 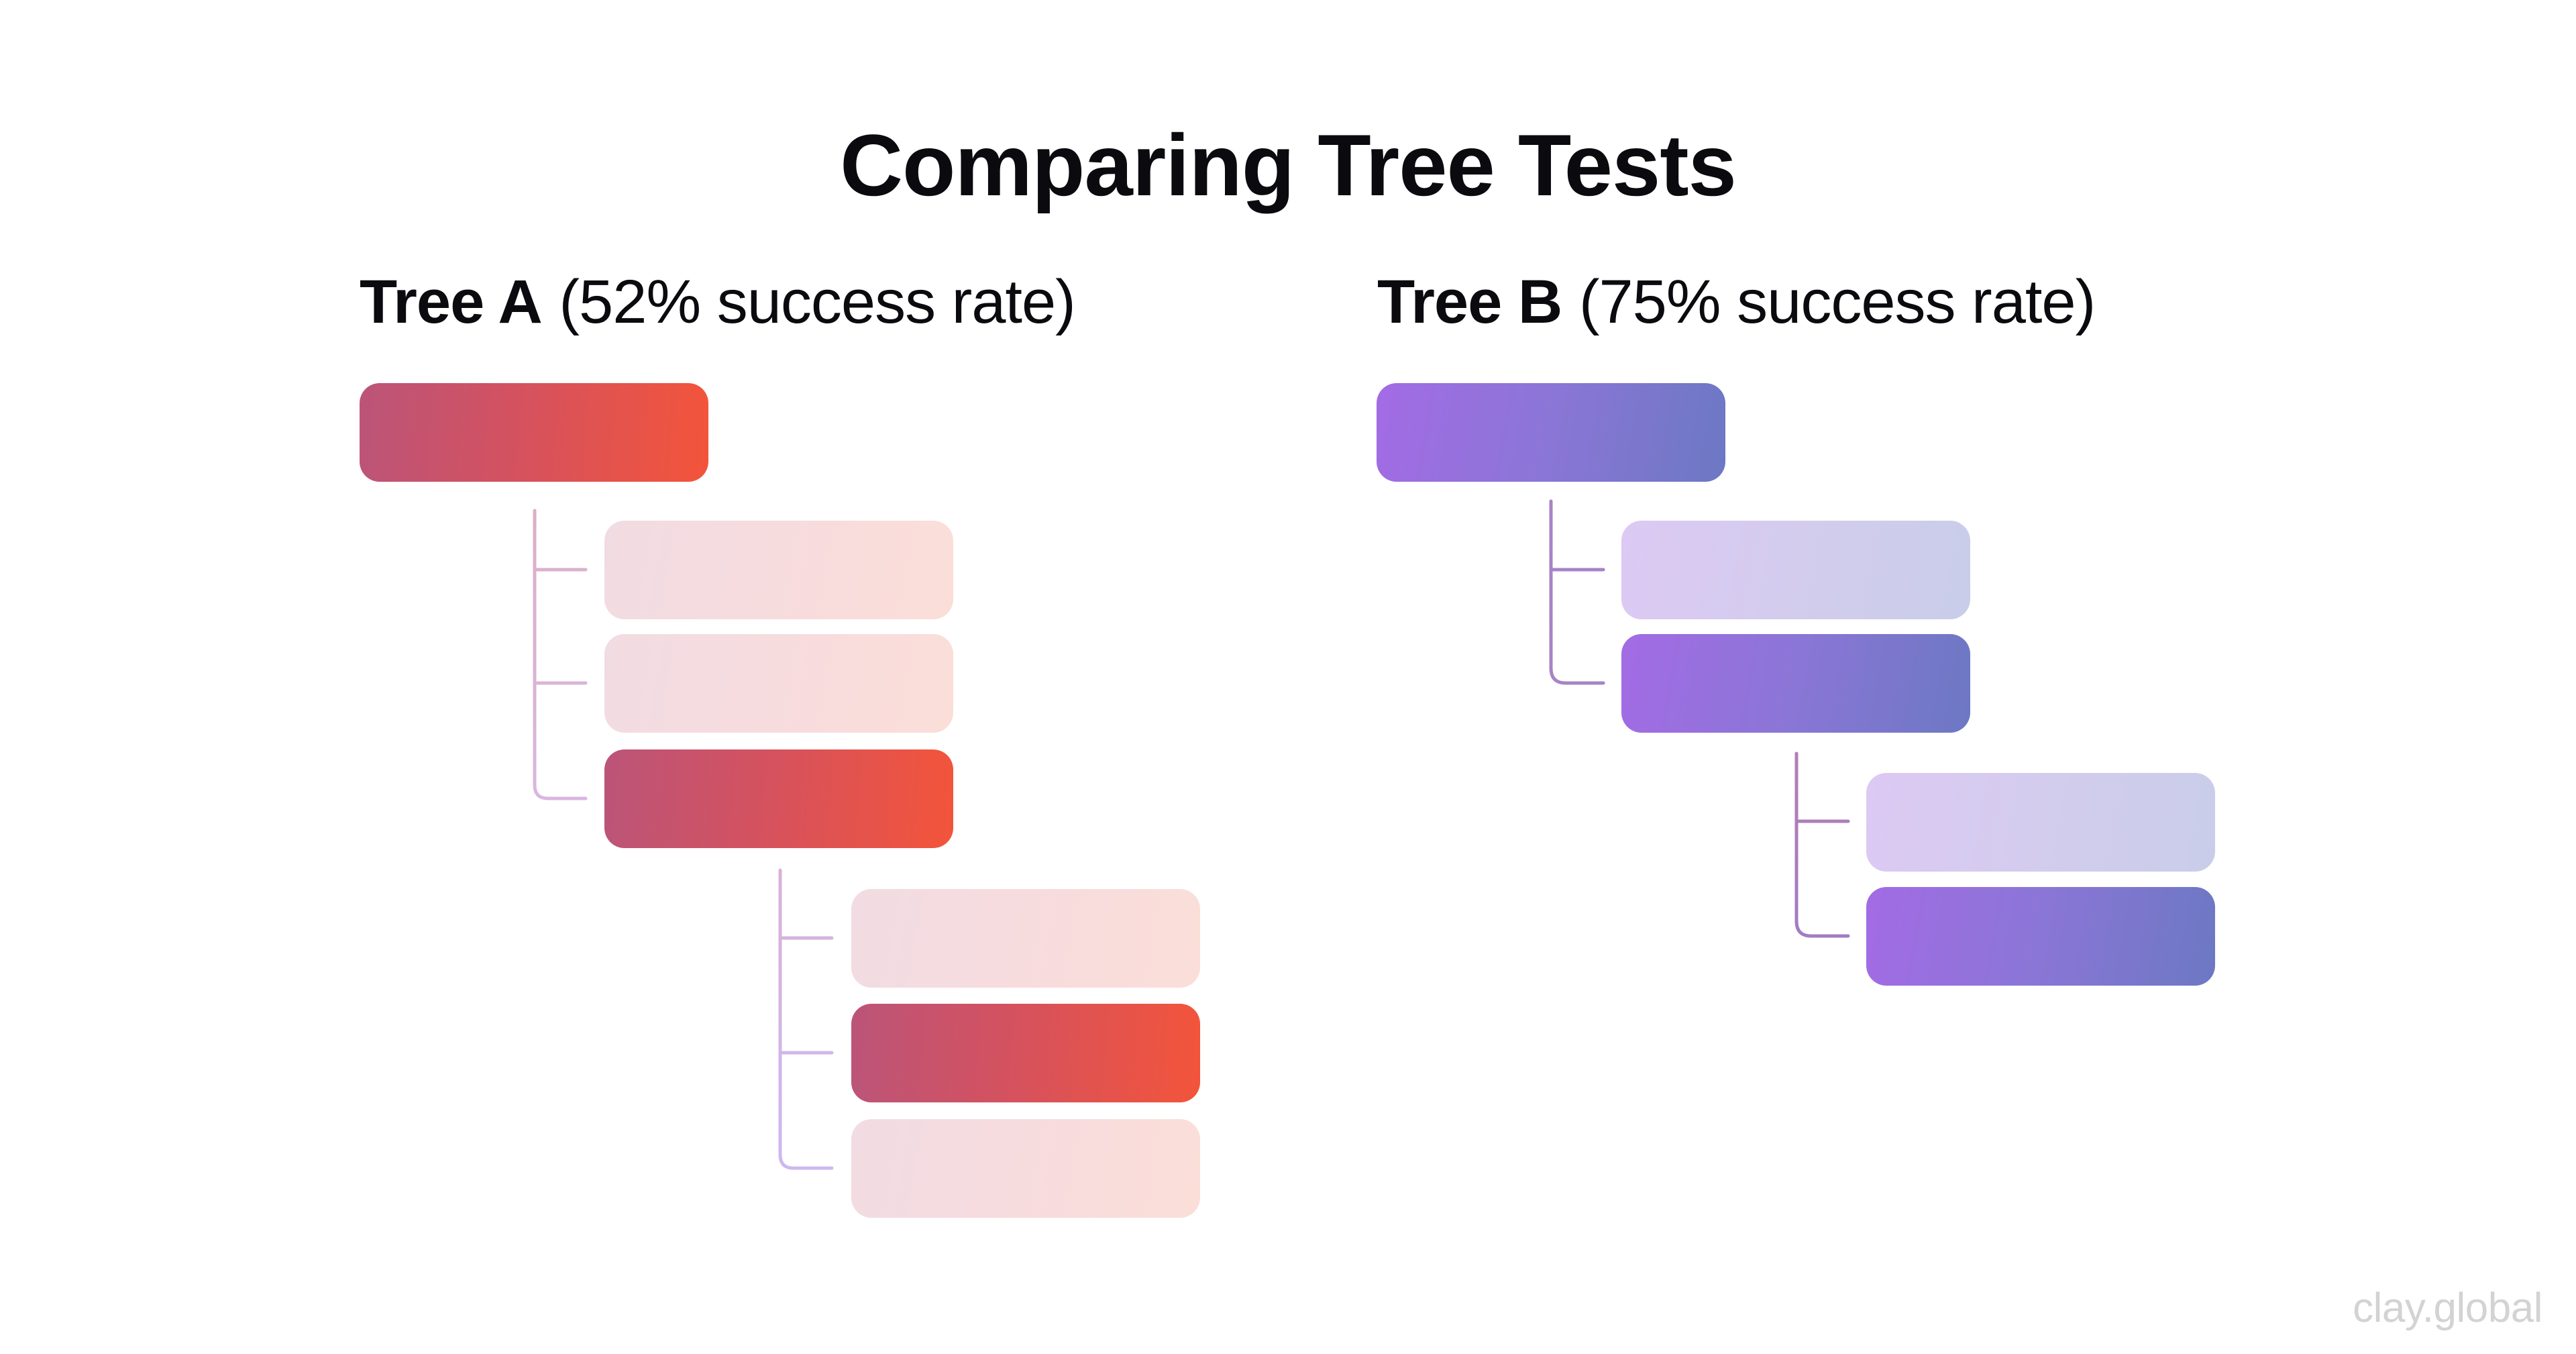 What do you see at coordinates (534, 433) in the screenshot?
I see `tree-a-root-node-selected` at bounding box center [534, 433].